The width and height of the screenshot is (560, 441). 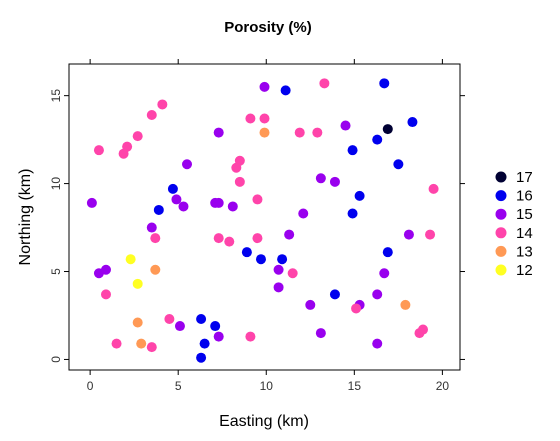 What do you see at coordinates (56, 359) in the screenshot?
I see `y-tick-label: 0` at bounding box center [56, 359].